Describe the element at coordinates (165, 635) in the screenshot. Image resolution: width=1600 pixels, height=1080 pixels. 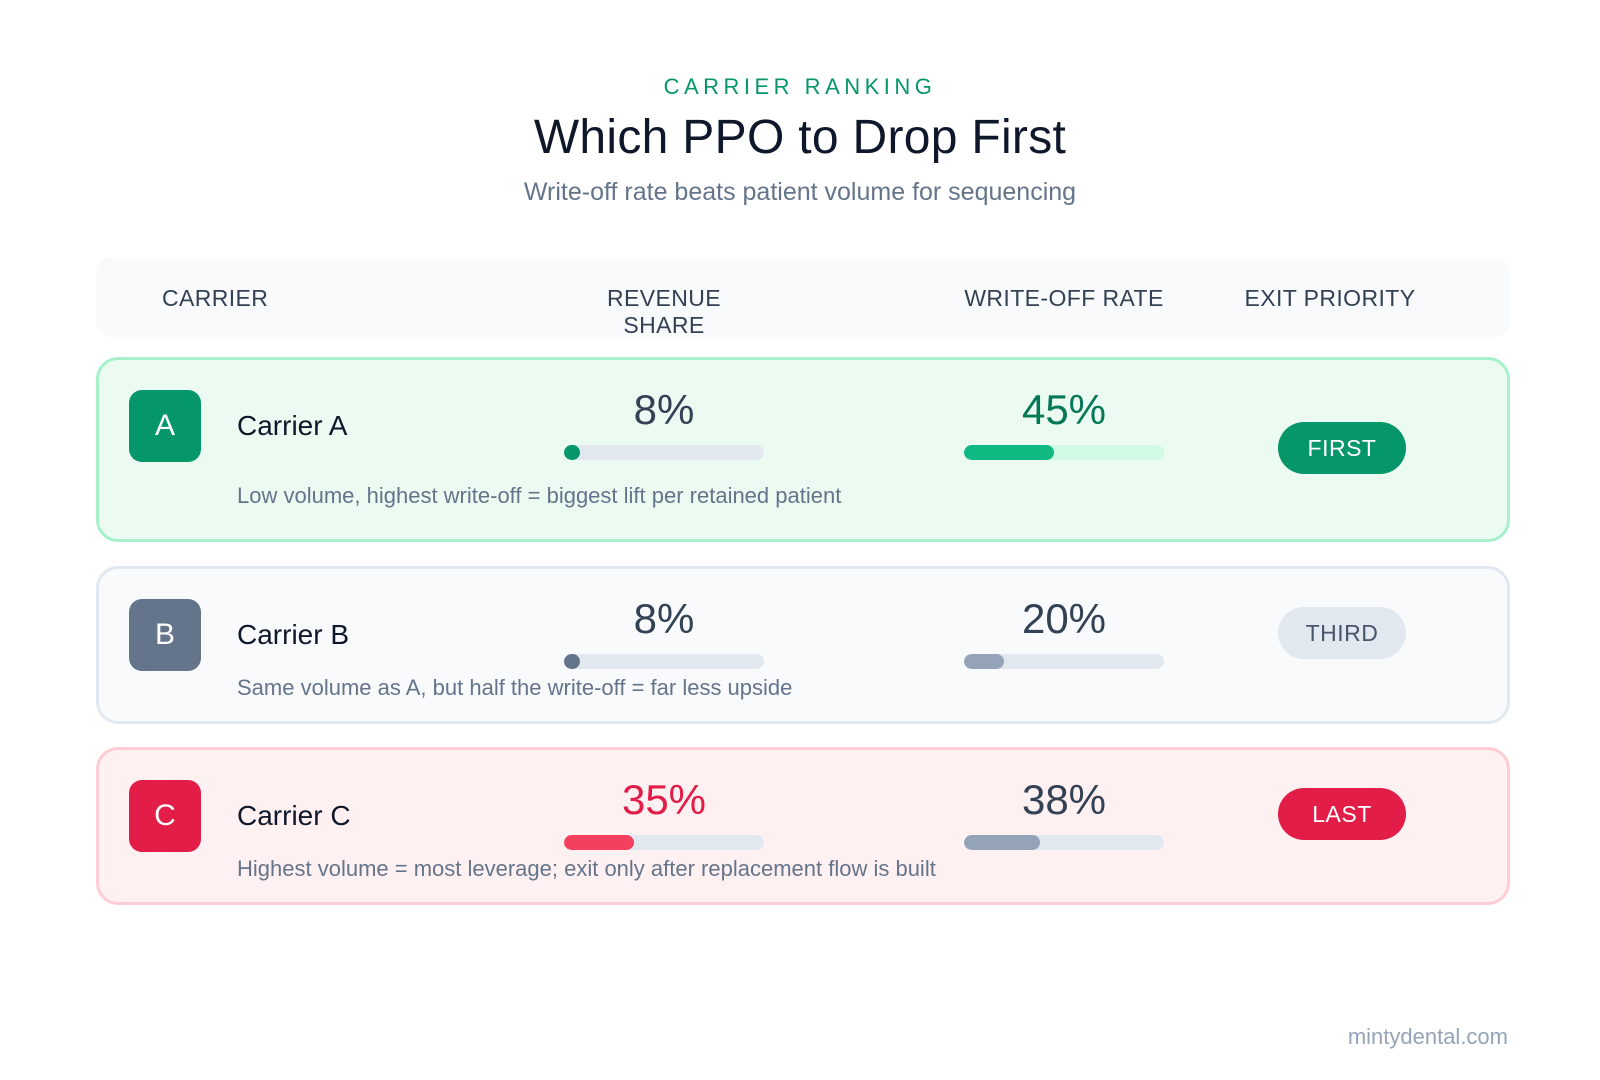
I see `carrier-badge: B` at that location.